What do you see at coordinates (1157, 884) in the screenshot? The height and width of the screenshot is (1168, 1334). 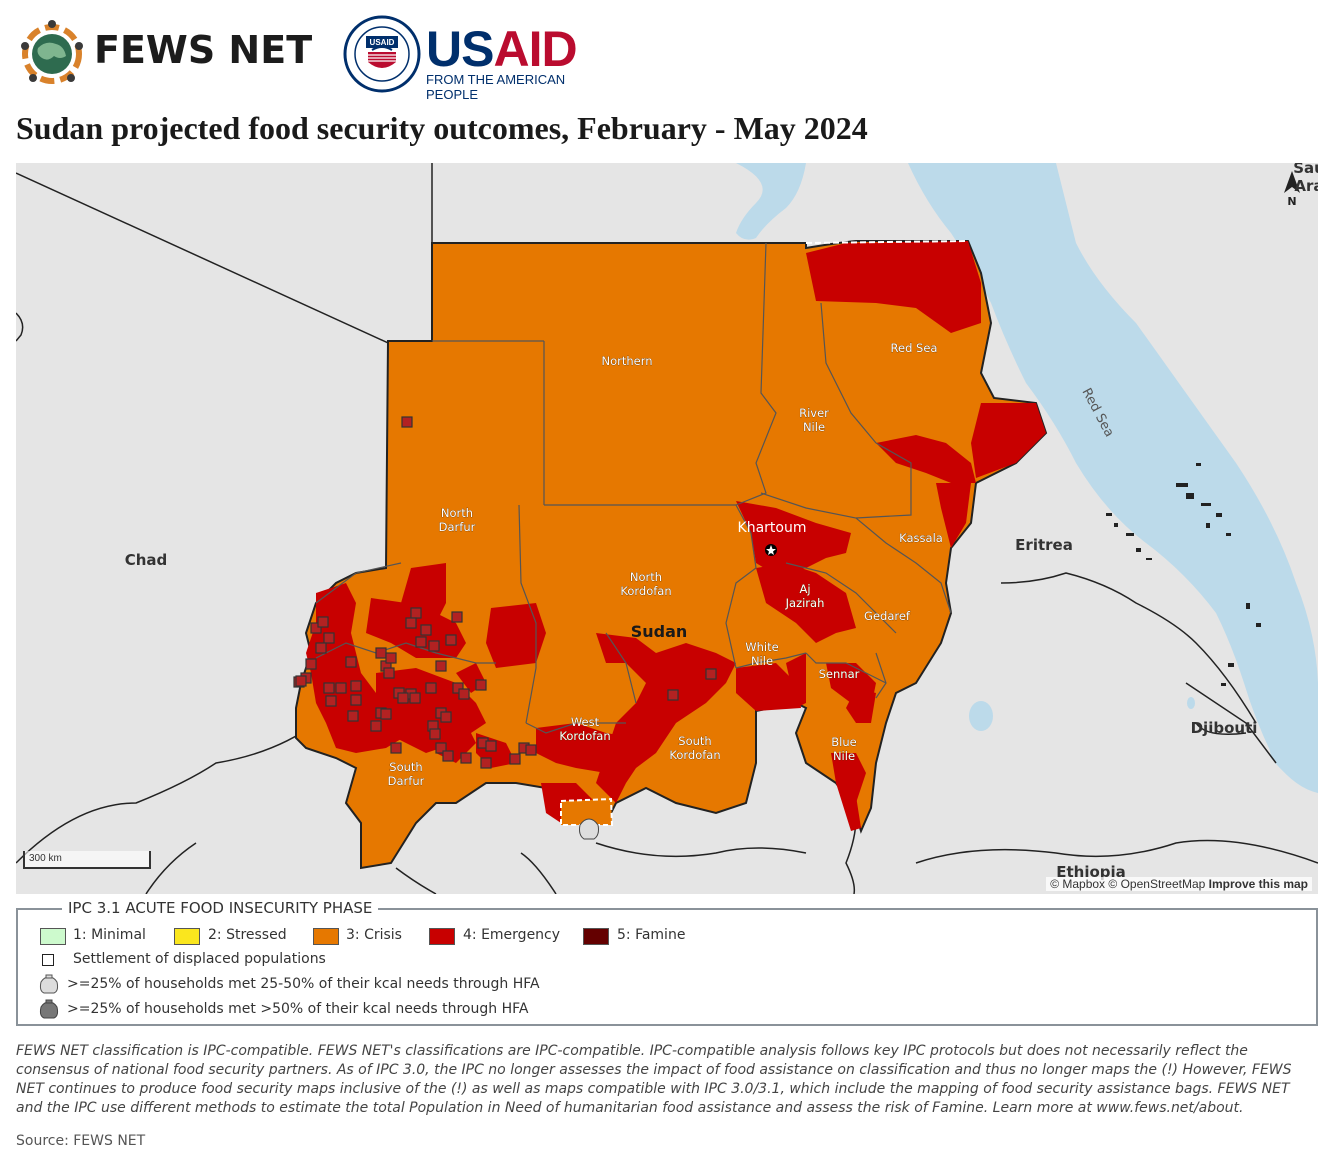 I see `osm-credit: © OpenStreetMap` at bounding box center [1157, 884].